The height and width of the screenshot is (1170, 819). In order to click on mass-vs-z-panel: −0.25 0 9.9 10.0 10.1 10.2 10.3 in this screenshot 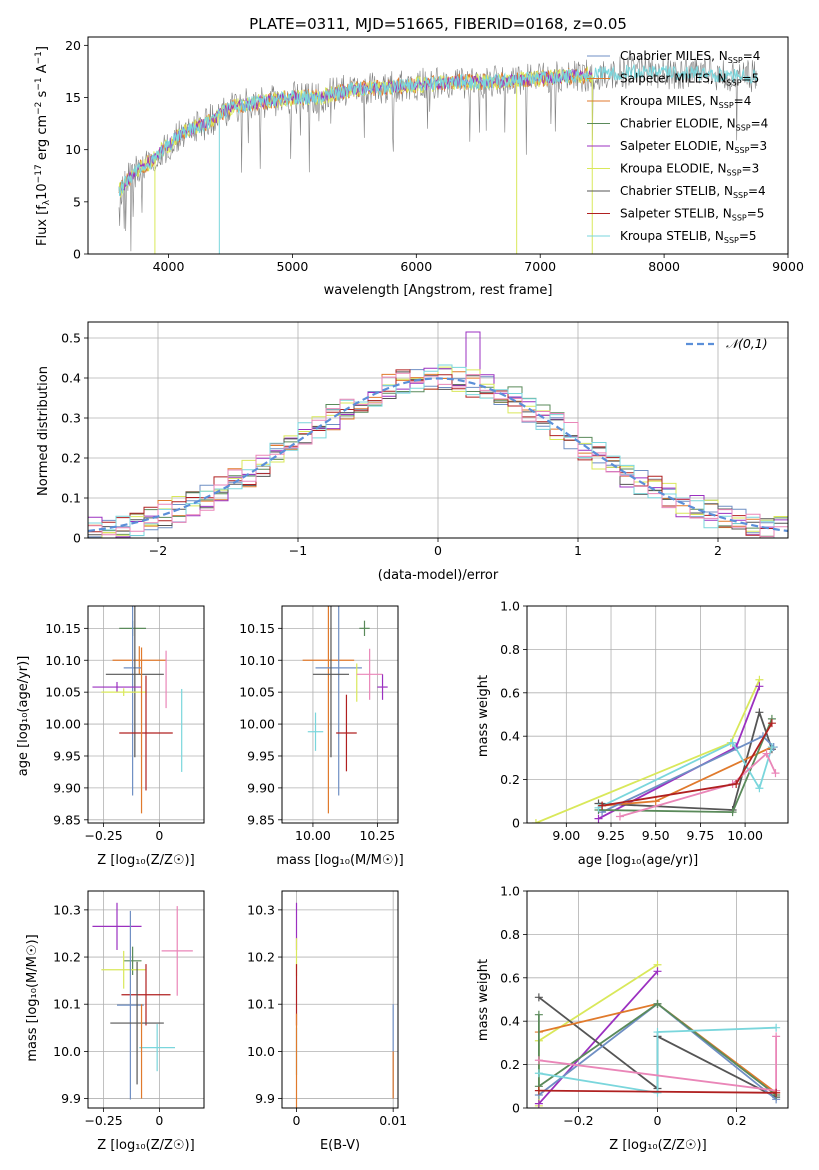, I will do `click(129, 1009)`.